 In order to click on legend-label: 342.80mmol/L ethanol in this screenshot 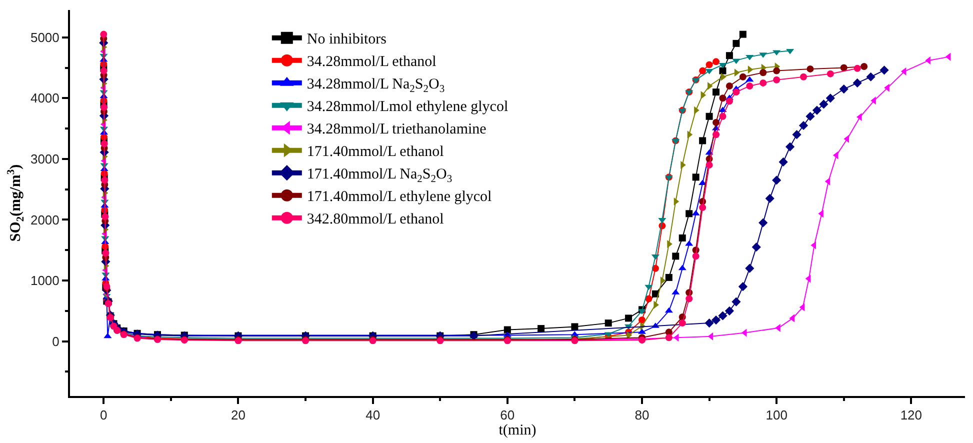, I will do `click(375, 220)`.